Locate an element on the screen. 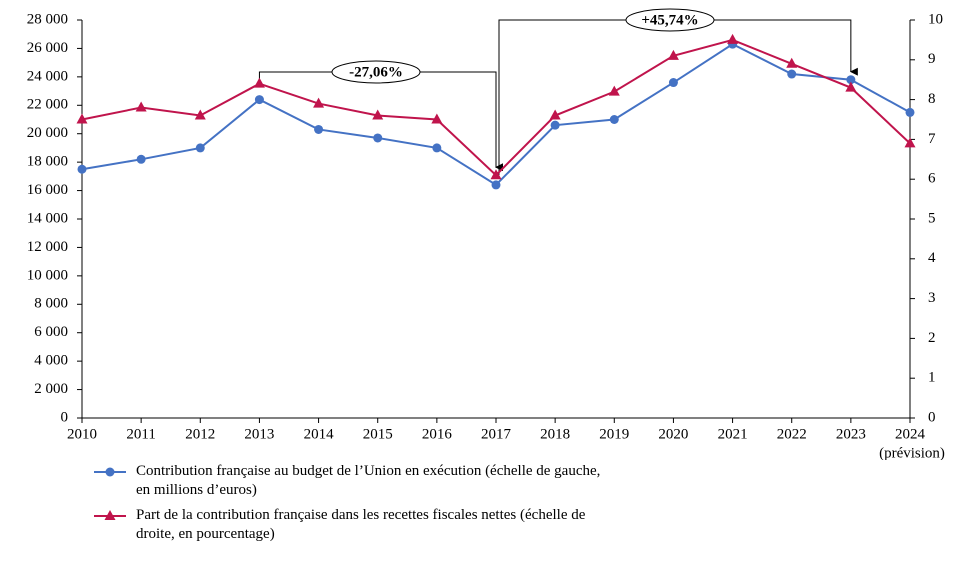  y-tick-label: 28 000 is located at coordinates (47, 19).